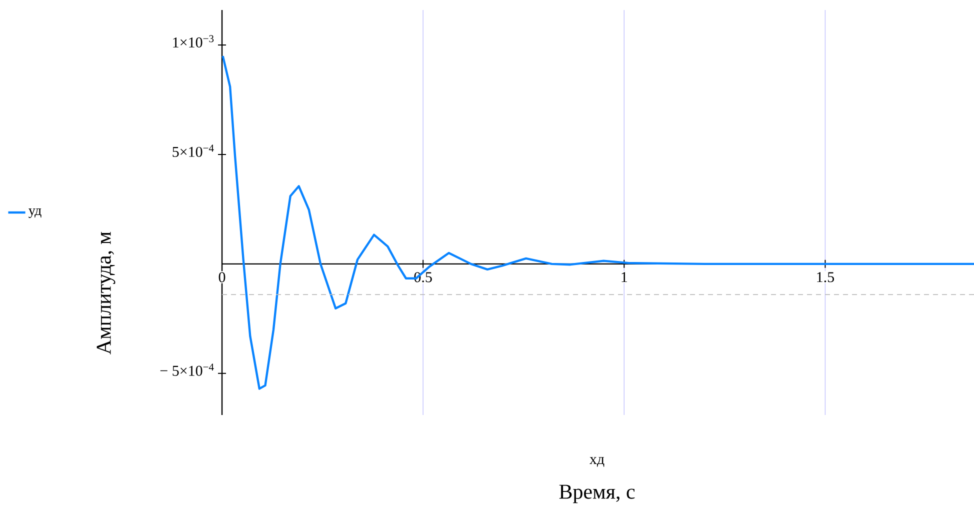 The width and height of the screenshot is (974, 508). I want to click on legend-label: уд, so click(35, 213).